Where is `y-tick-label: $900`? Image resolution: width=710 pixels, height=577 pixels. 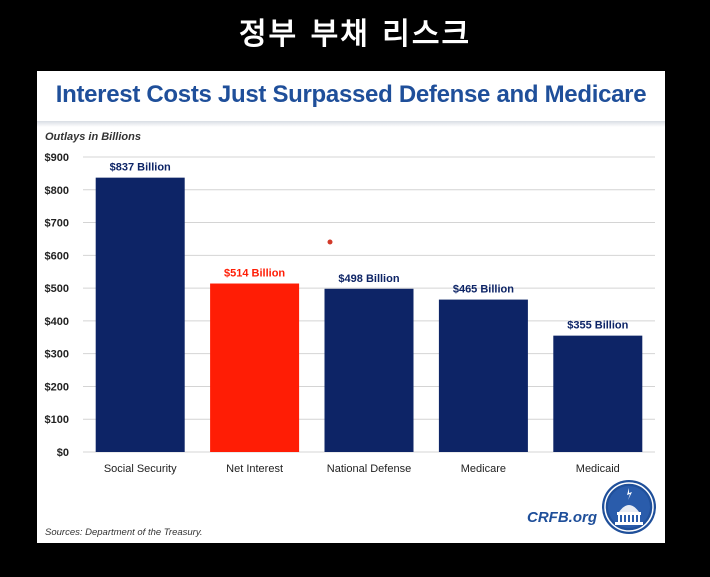 y-tick-label: $900 is located at coordinates (57, 158).